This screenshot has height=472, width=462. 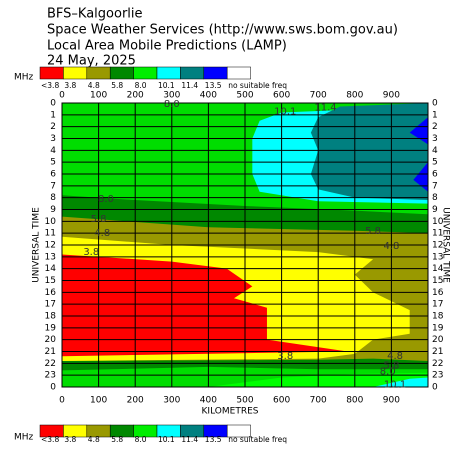 What do you see at coordinates (50, 257) in the screenshot?
I see `y-tick-label: 13` at bounding box center [50, 257].